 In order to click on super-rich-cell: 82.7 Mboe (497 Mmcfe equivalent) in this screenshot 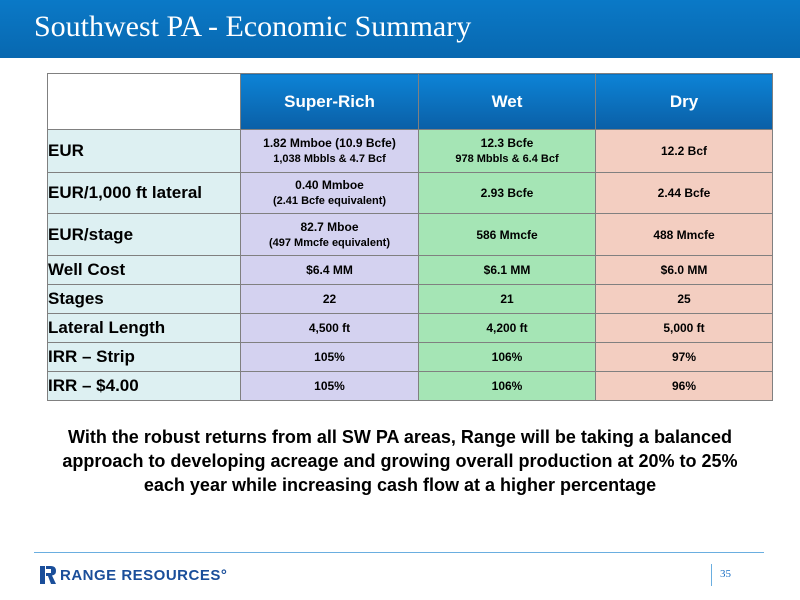, I will do `click(329, 234)`.